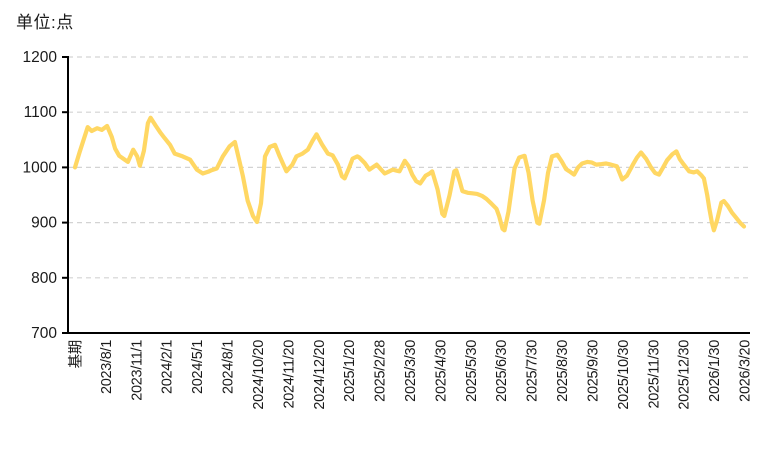 Image resolution: width=768 pixels, height=450 pixels. Describe the element at coordinates (320, 375) in the screenshot. I see `x-axis-label: 2024/12/20` at that location.